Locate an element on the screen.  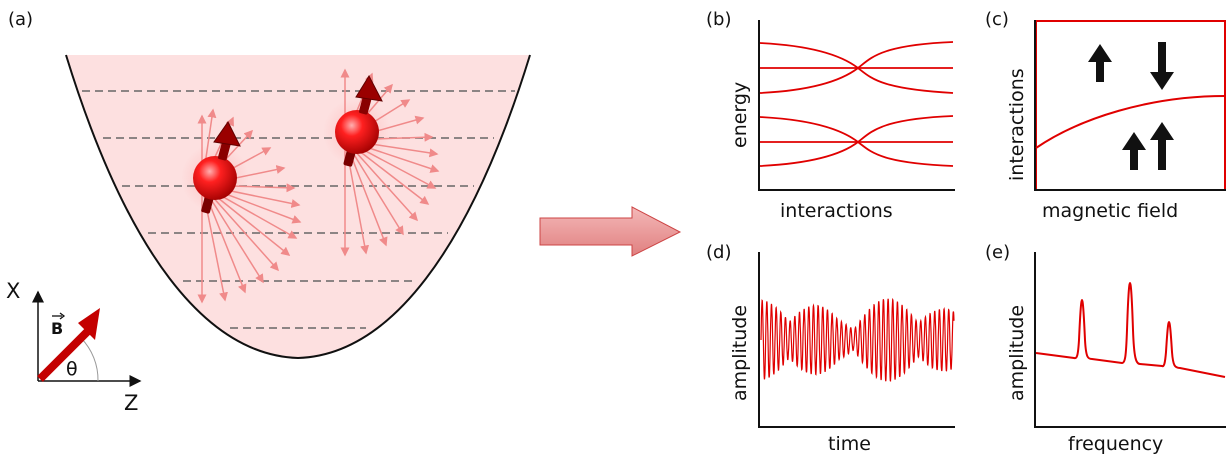
b-xlabel: interactions is located at coordinates (836, 211).